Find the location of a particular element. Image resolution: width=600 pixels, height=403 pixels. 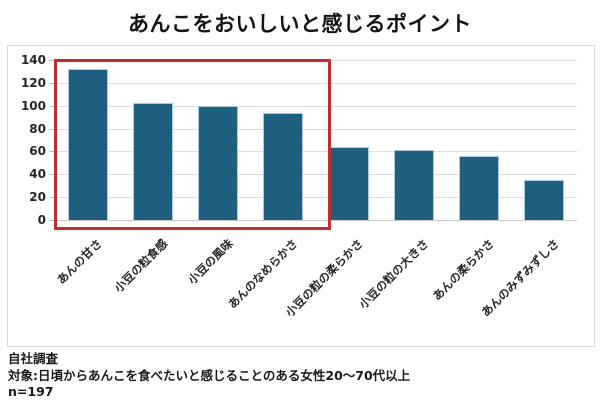

y-tick-label: 120 is located at coordinates (33, 82).